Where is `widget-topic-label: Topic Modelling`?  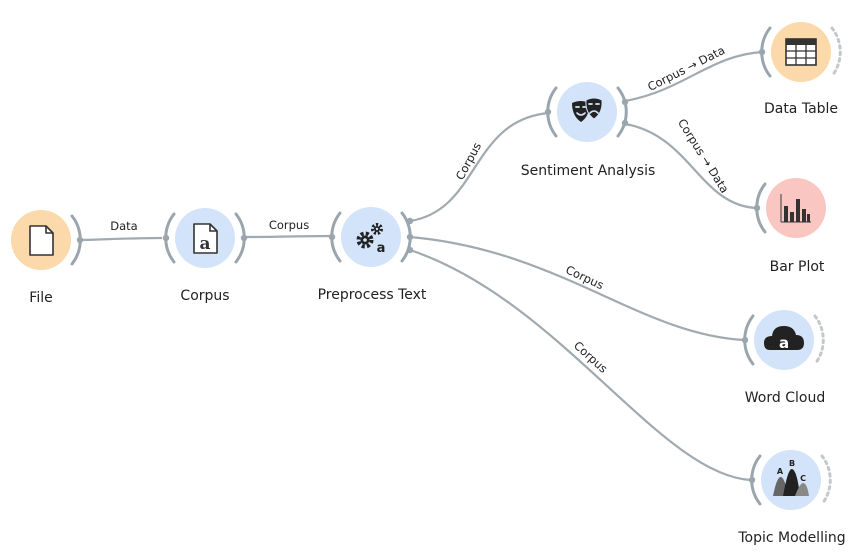 widget-topic-label: Topic Modelling is located at coordinates (791, 538).